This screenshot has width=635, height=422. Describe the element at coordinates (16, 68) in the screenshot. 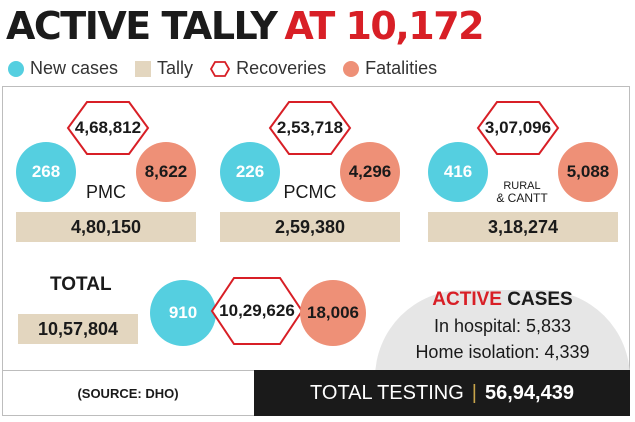

I see `new-cases-dot-icon` at that location.